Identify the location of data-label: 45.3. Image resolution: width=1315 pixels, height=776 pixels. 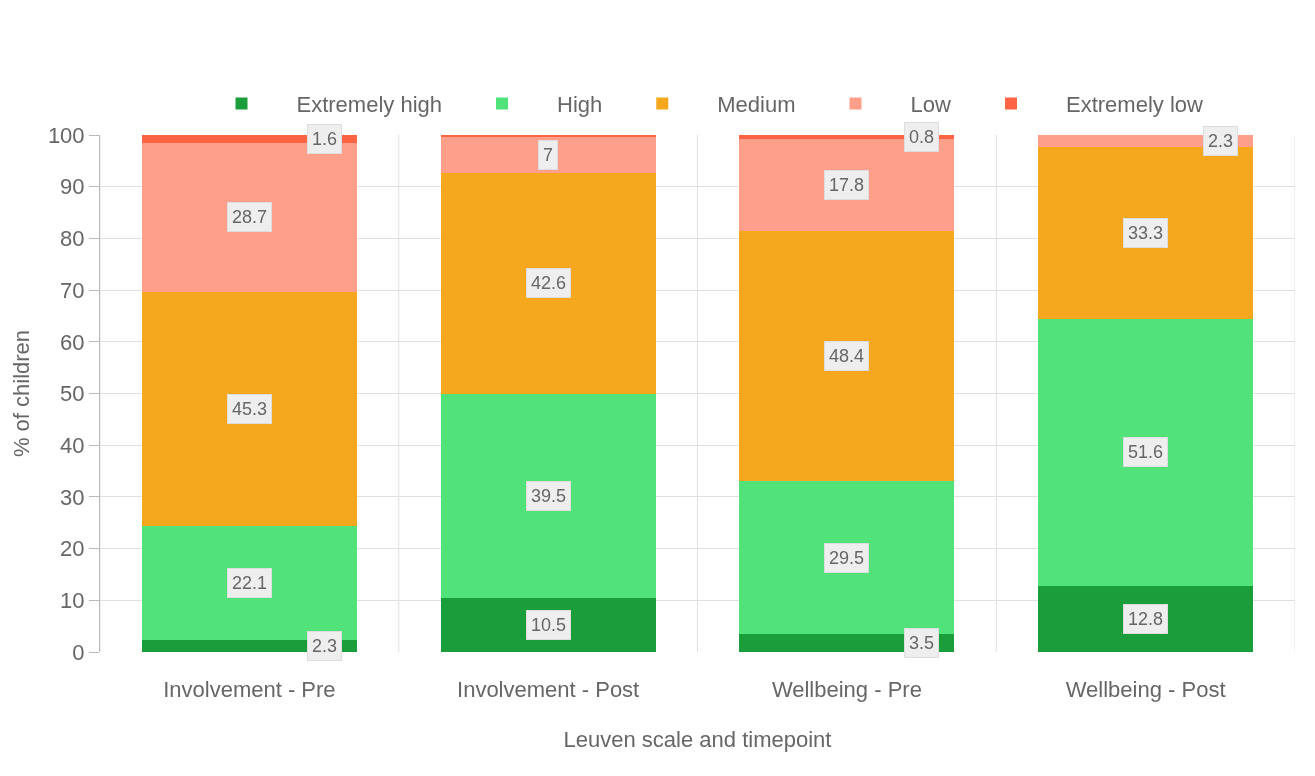
(250, 409).